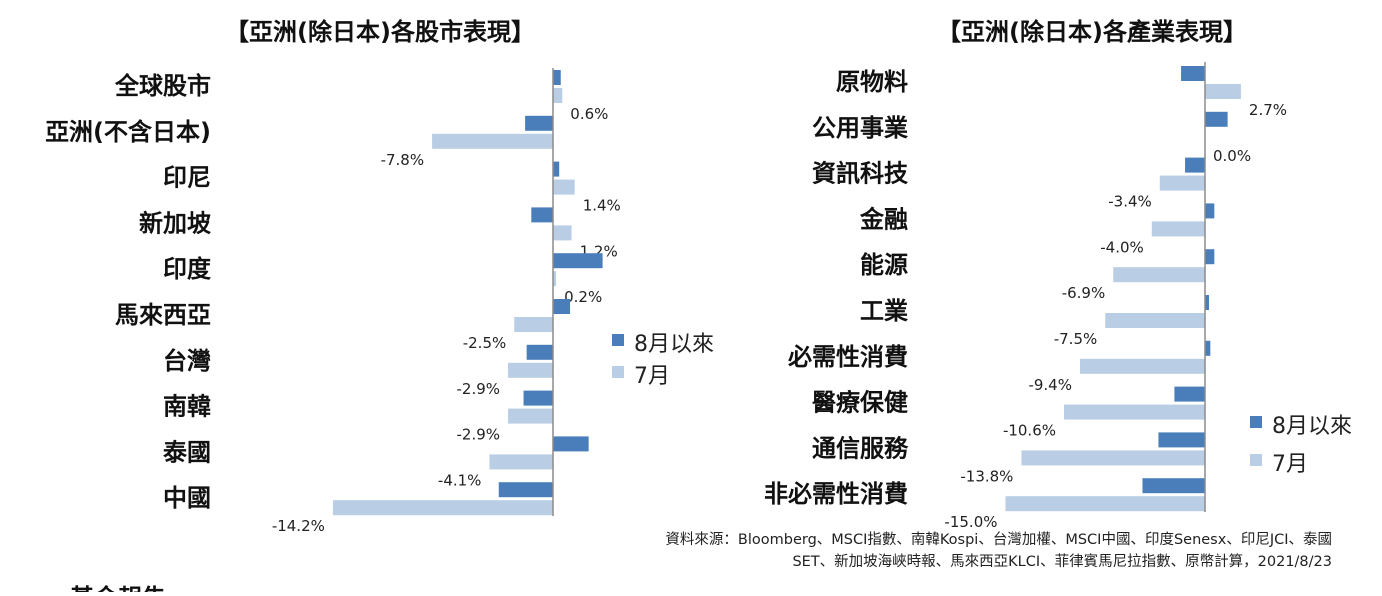 The height and width of the screenshot is (596, 1382). I want to click on value-label: -6.9%, so click(1084, 293).